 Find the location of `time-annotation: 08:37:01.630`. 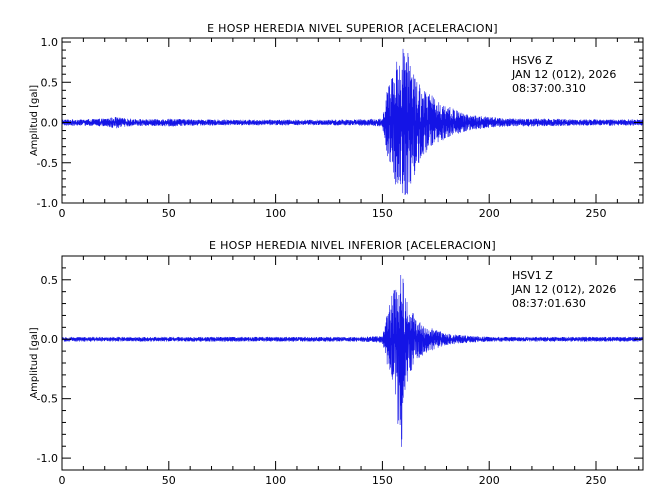

time-annotation: 08:37:01.630 is located at coordinates (549, 303).